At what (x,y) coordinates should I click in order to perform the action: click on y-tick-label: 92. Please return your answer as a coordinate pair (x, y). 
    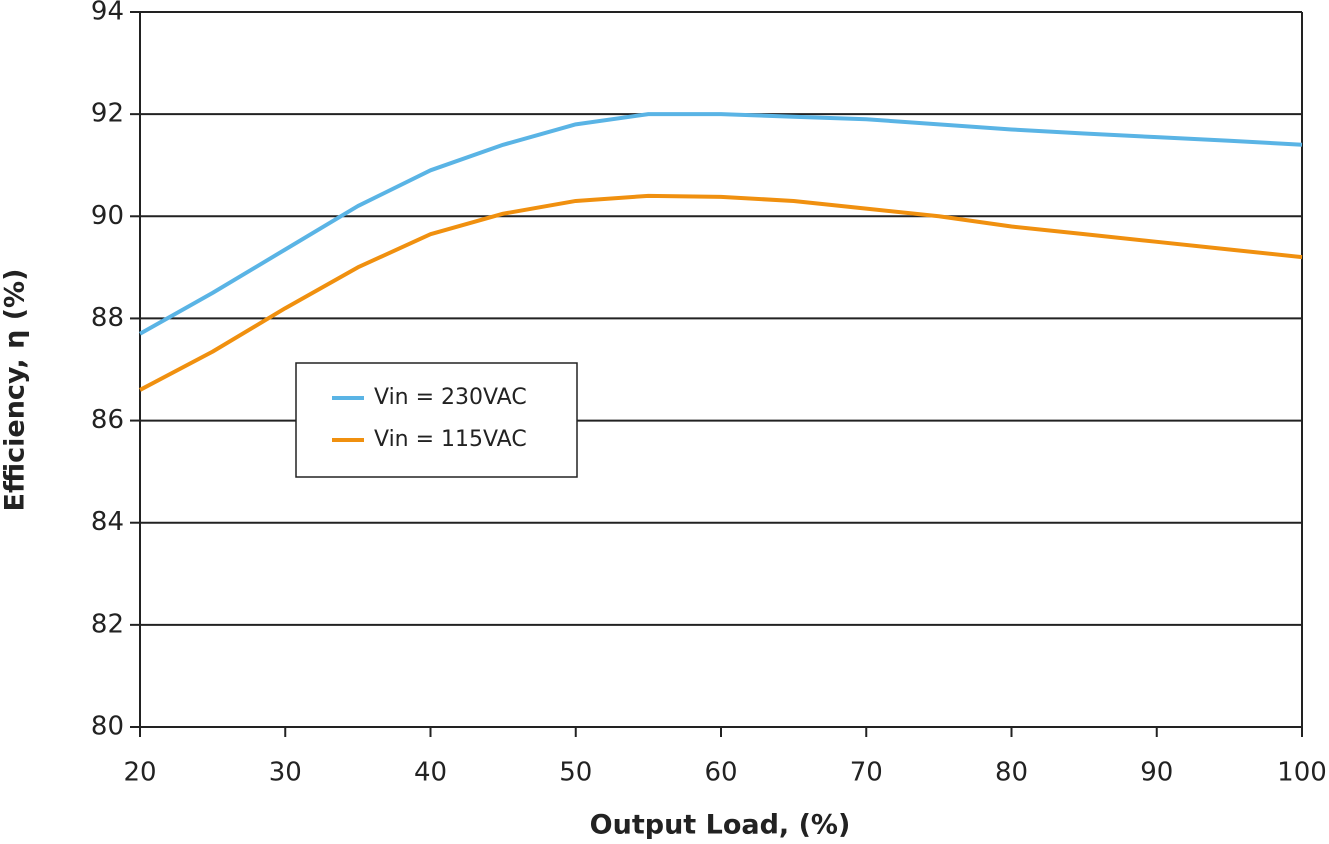
    Looking at the image, I should click on (107, 114).